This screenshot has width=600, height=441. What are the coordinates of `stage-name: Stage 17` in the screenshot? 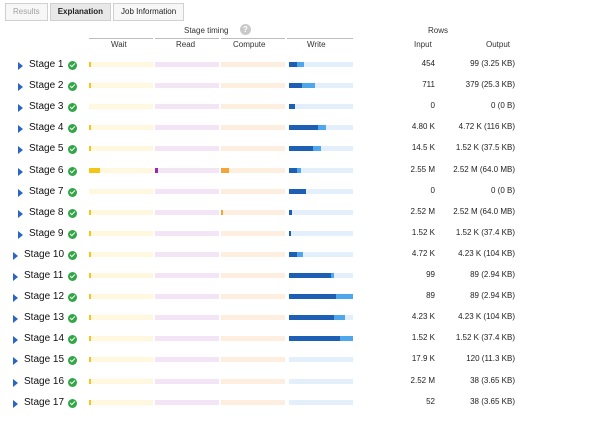 It's located at (44, 402).